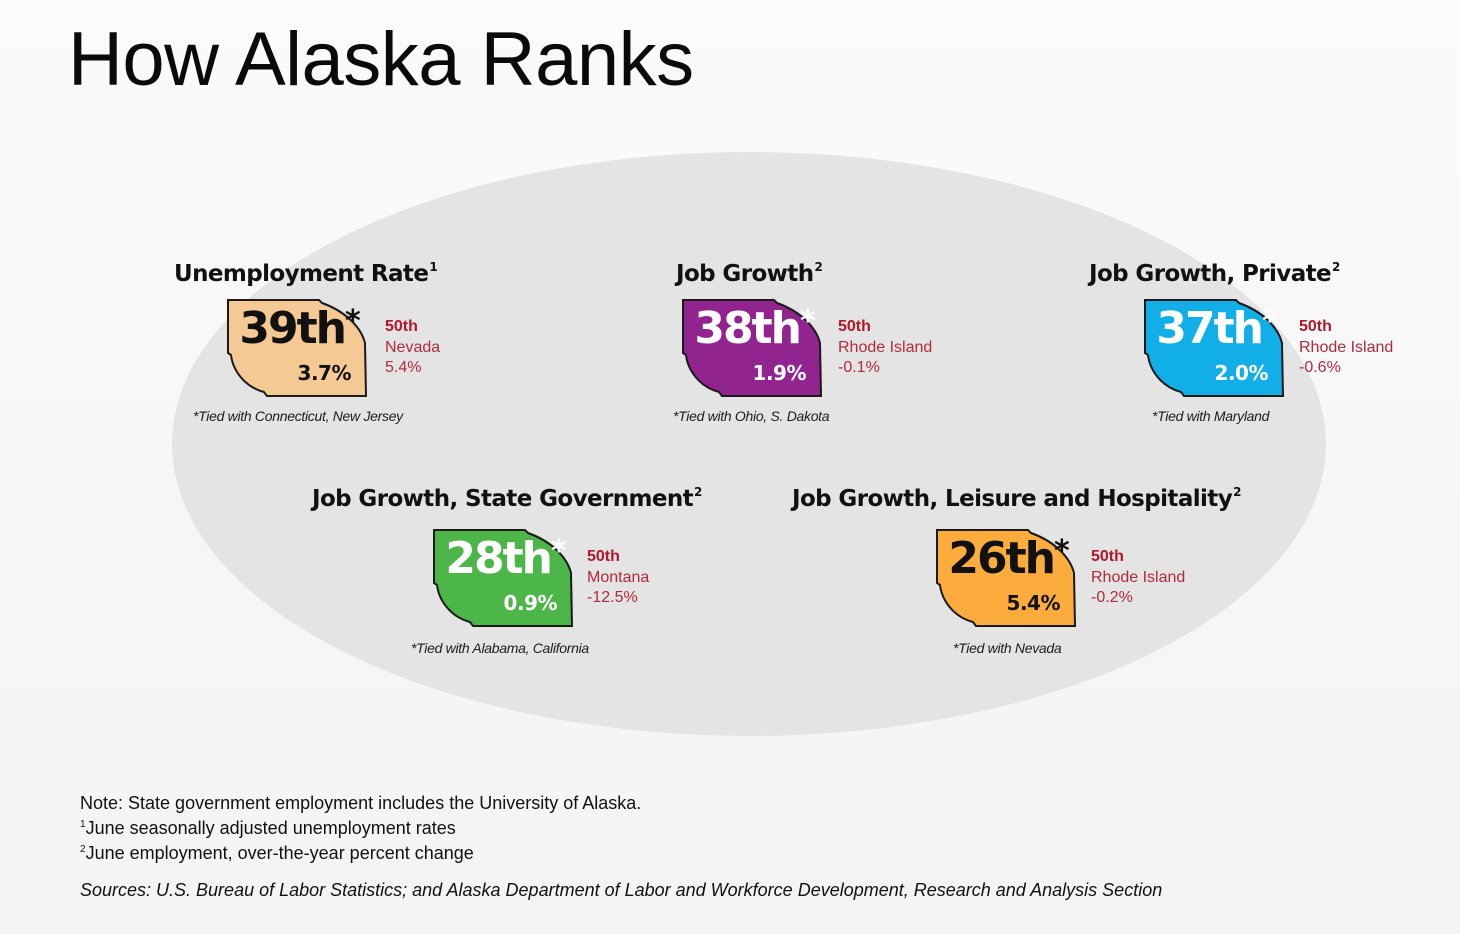 This screenshot has height=934, width=1460. What do you see at coordinates (500, 648) in the screenshot?
I see `tie-note: *Tied with Alabama, California` at bounding box center [500, 648].